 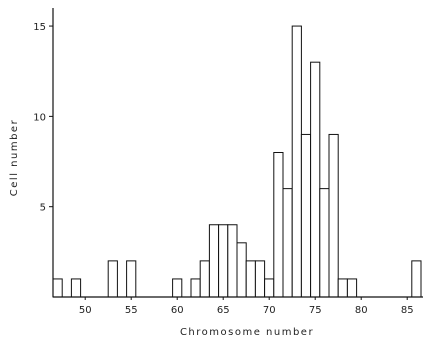 What do you see at coordinates (131, 310) in the screenshot?
I see `x-tick-label-55: 55` at bounding box center [131, 310].